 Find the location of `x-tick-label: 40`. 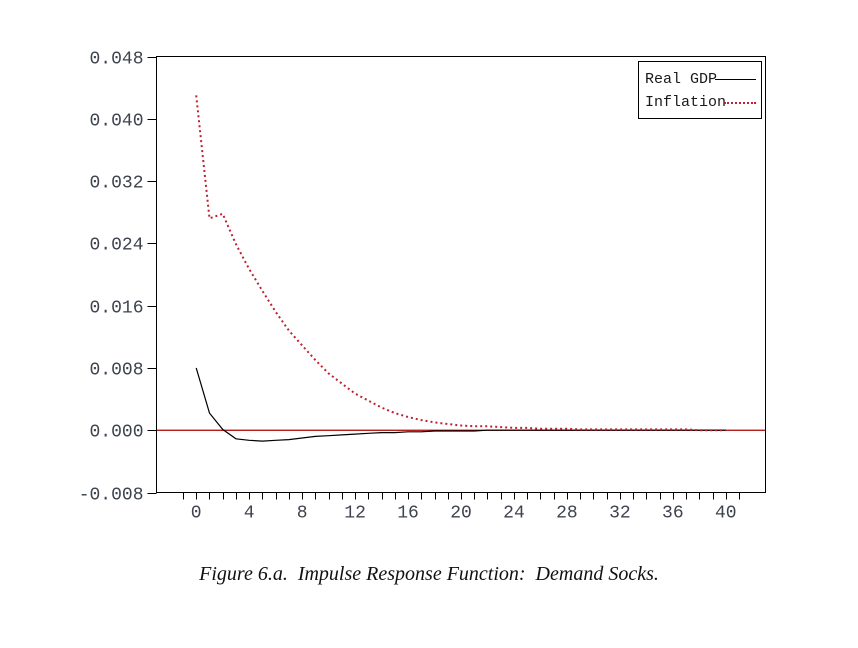

x-tick-label: 40 is located at coordinates (726, 514).